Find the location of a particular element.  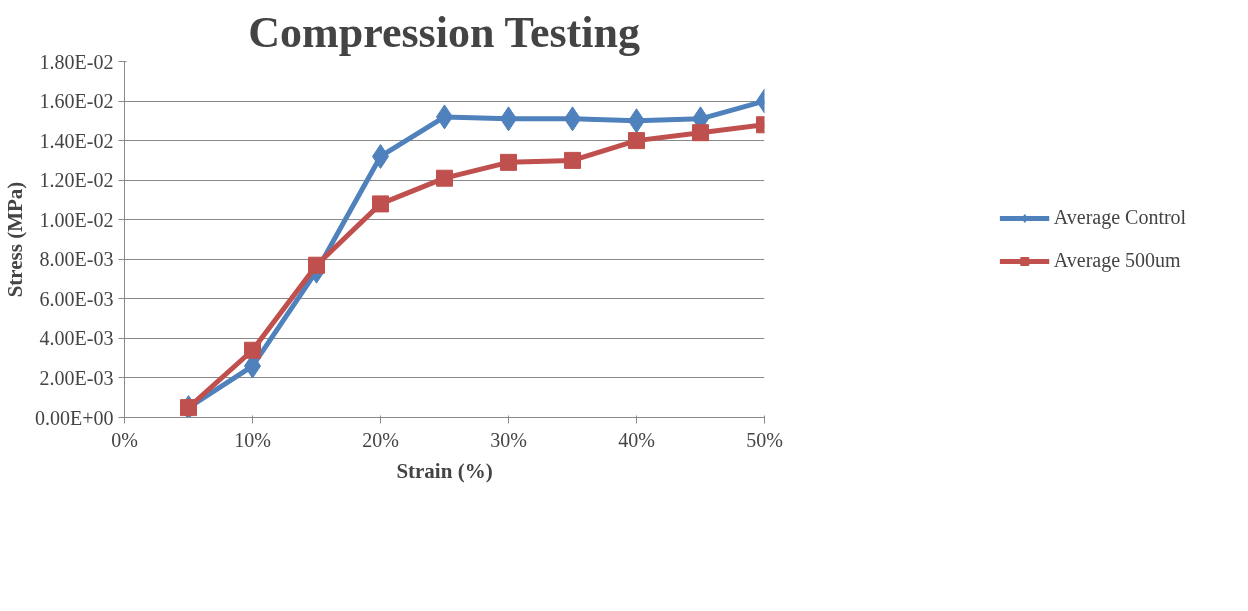

legend-label: Average 500um is located at coordinates (1117, 260).